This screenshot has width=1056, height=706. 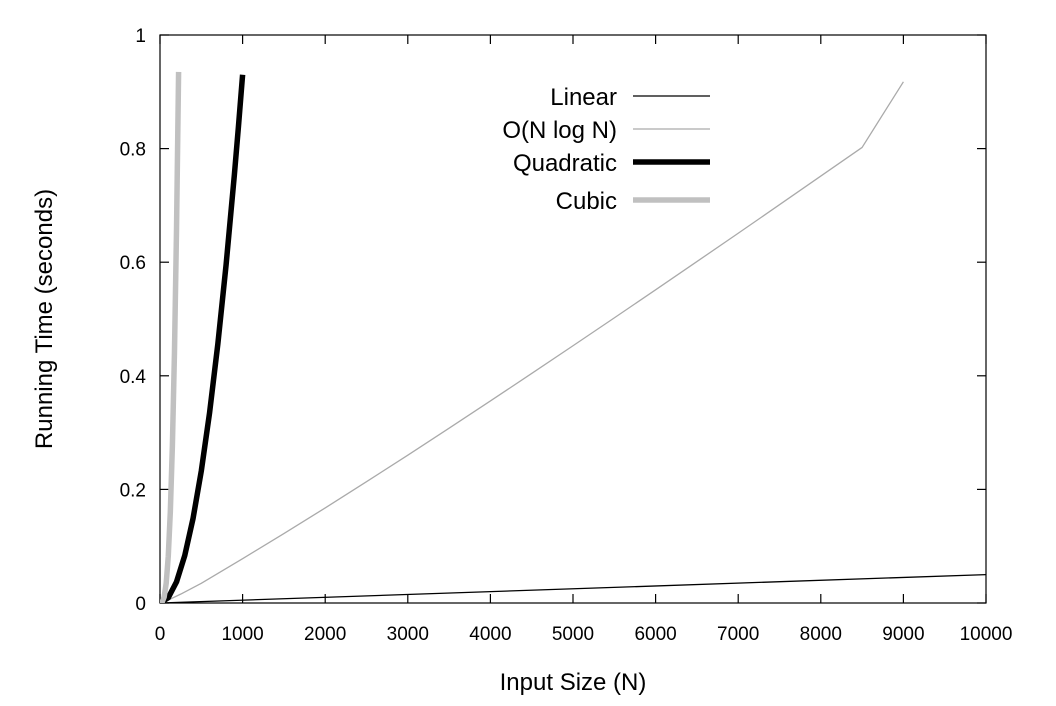 What do you see at coordinates (203, 338) in the screenshot?
I see `series-line-quadratic` at bounding box center [203, 338].